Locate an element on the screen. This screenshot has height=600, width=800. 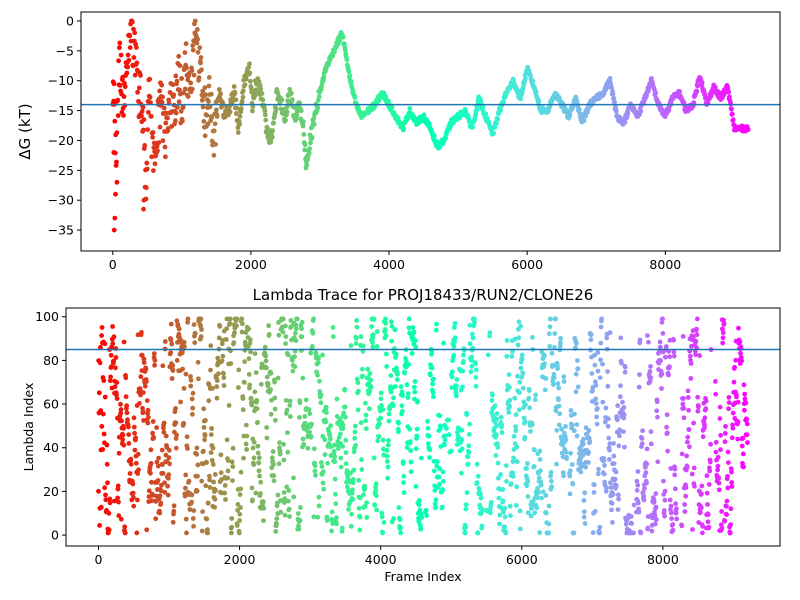
bottom-x-axis-label: Frame Index is located at coordinates (422, 576).